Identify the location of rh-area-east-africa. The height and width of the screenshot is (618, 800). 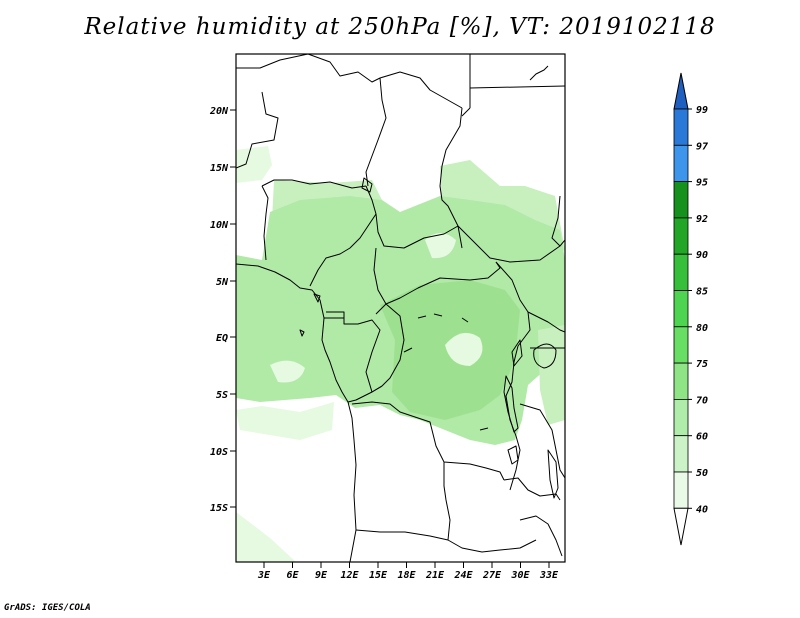
(551, 375).